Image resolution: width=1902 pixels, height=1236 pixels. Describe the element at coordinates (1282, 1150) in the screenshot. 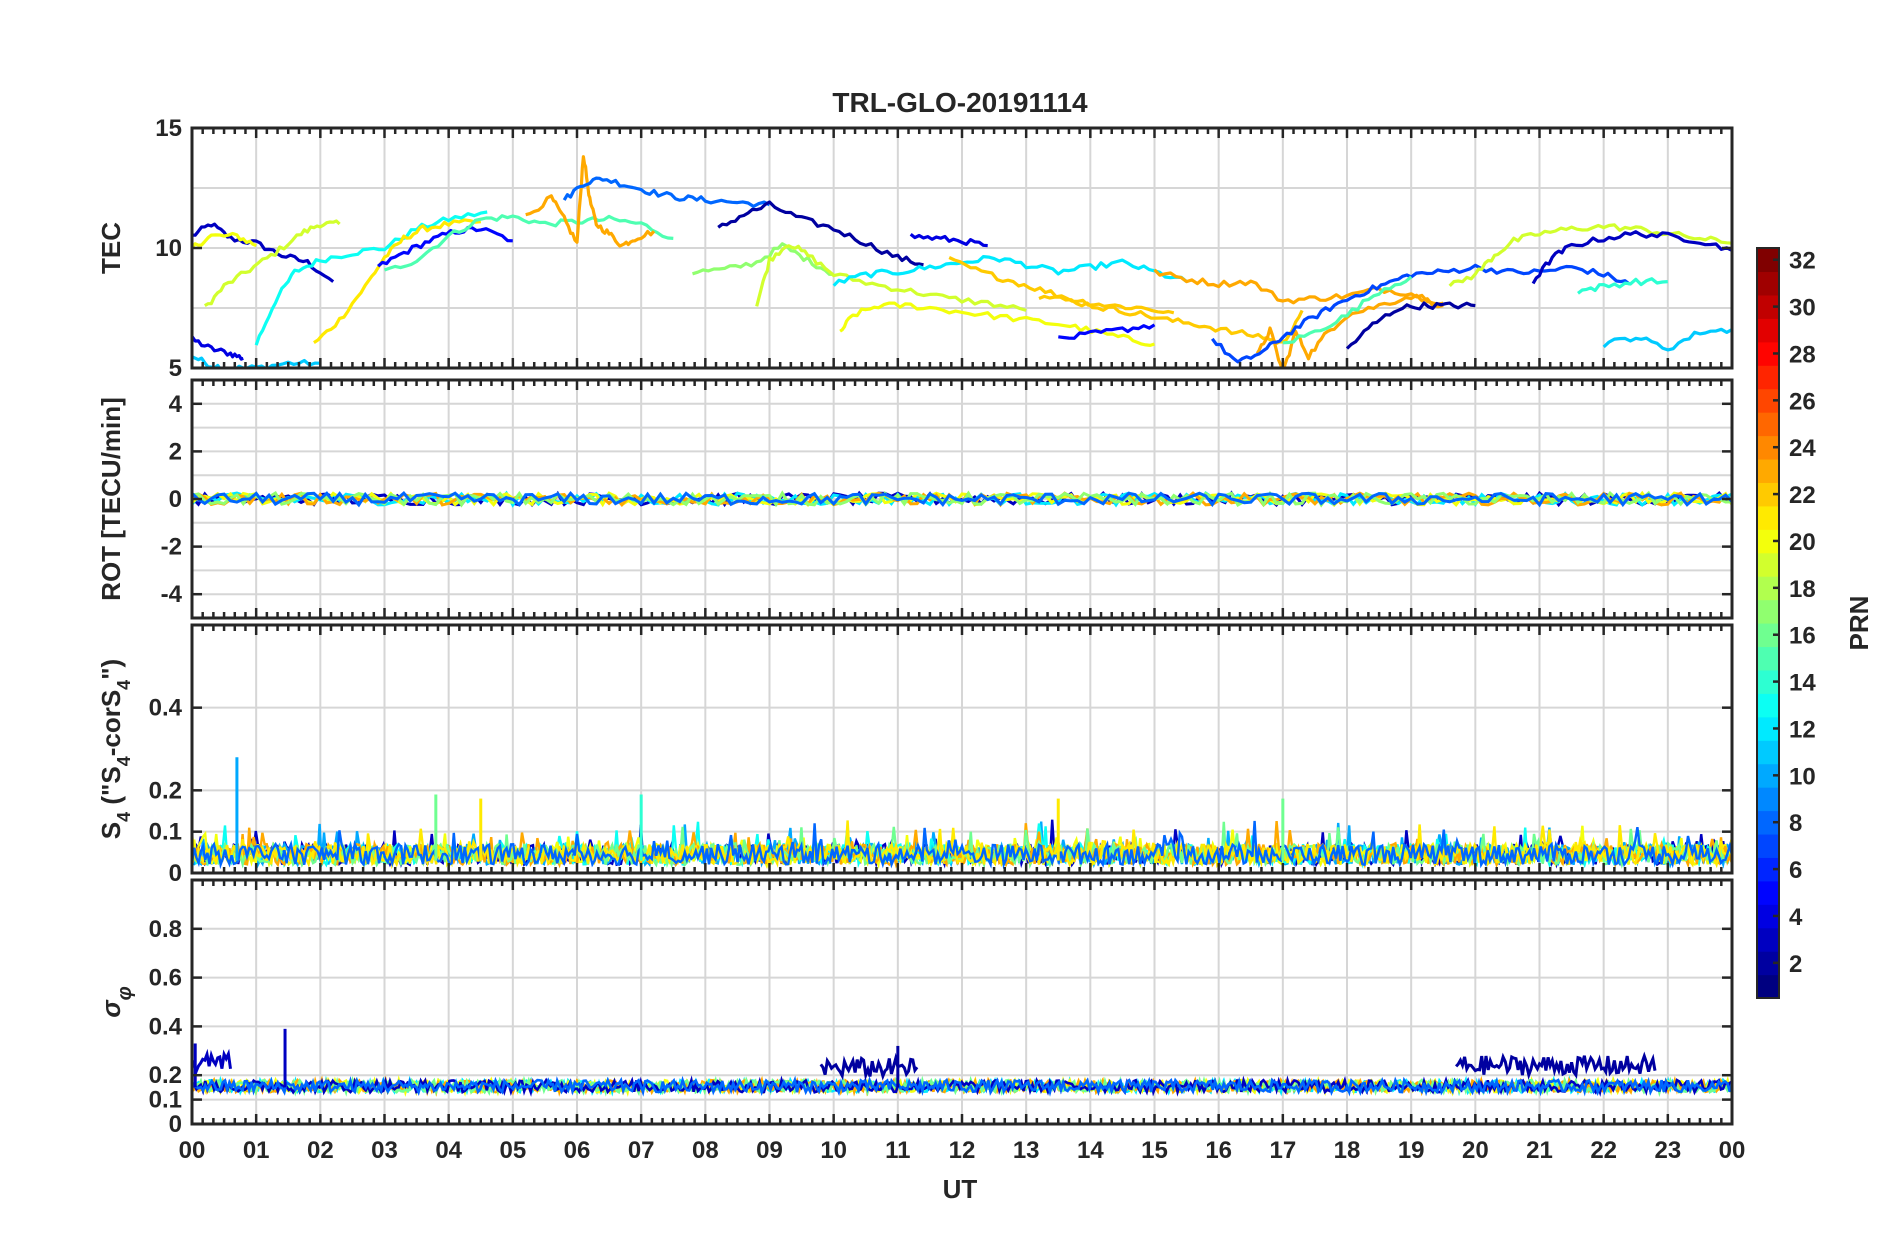

I see `x-tick-label: 17` at that location.